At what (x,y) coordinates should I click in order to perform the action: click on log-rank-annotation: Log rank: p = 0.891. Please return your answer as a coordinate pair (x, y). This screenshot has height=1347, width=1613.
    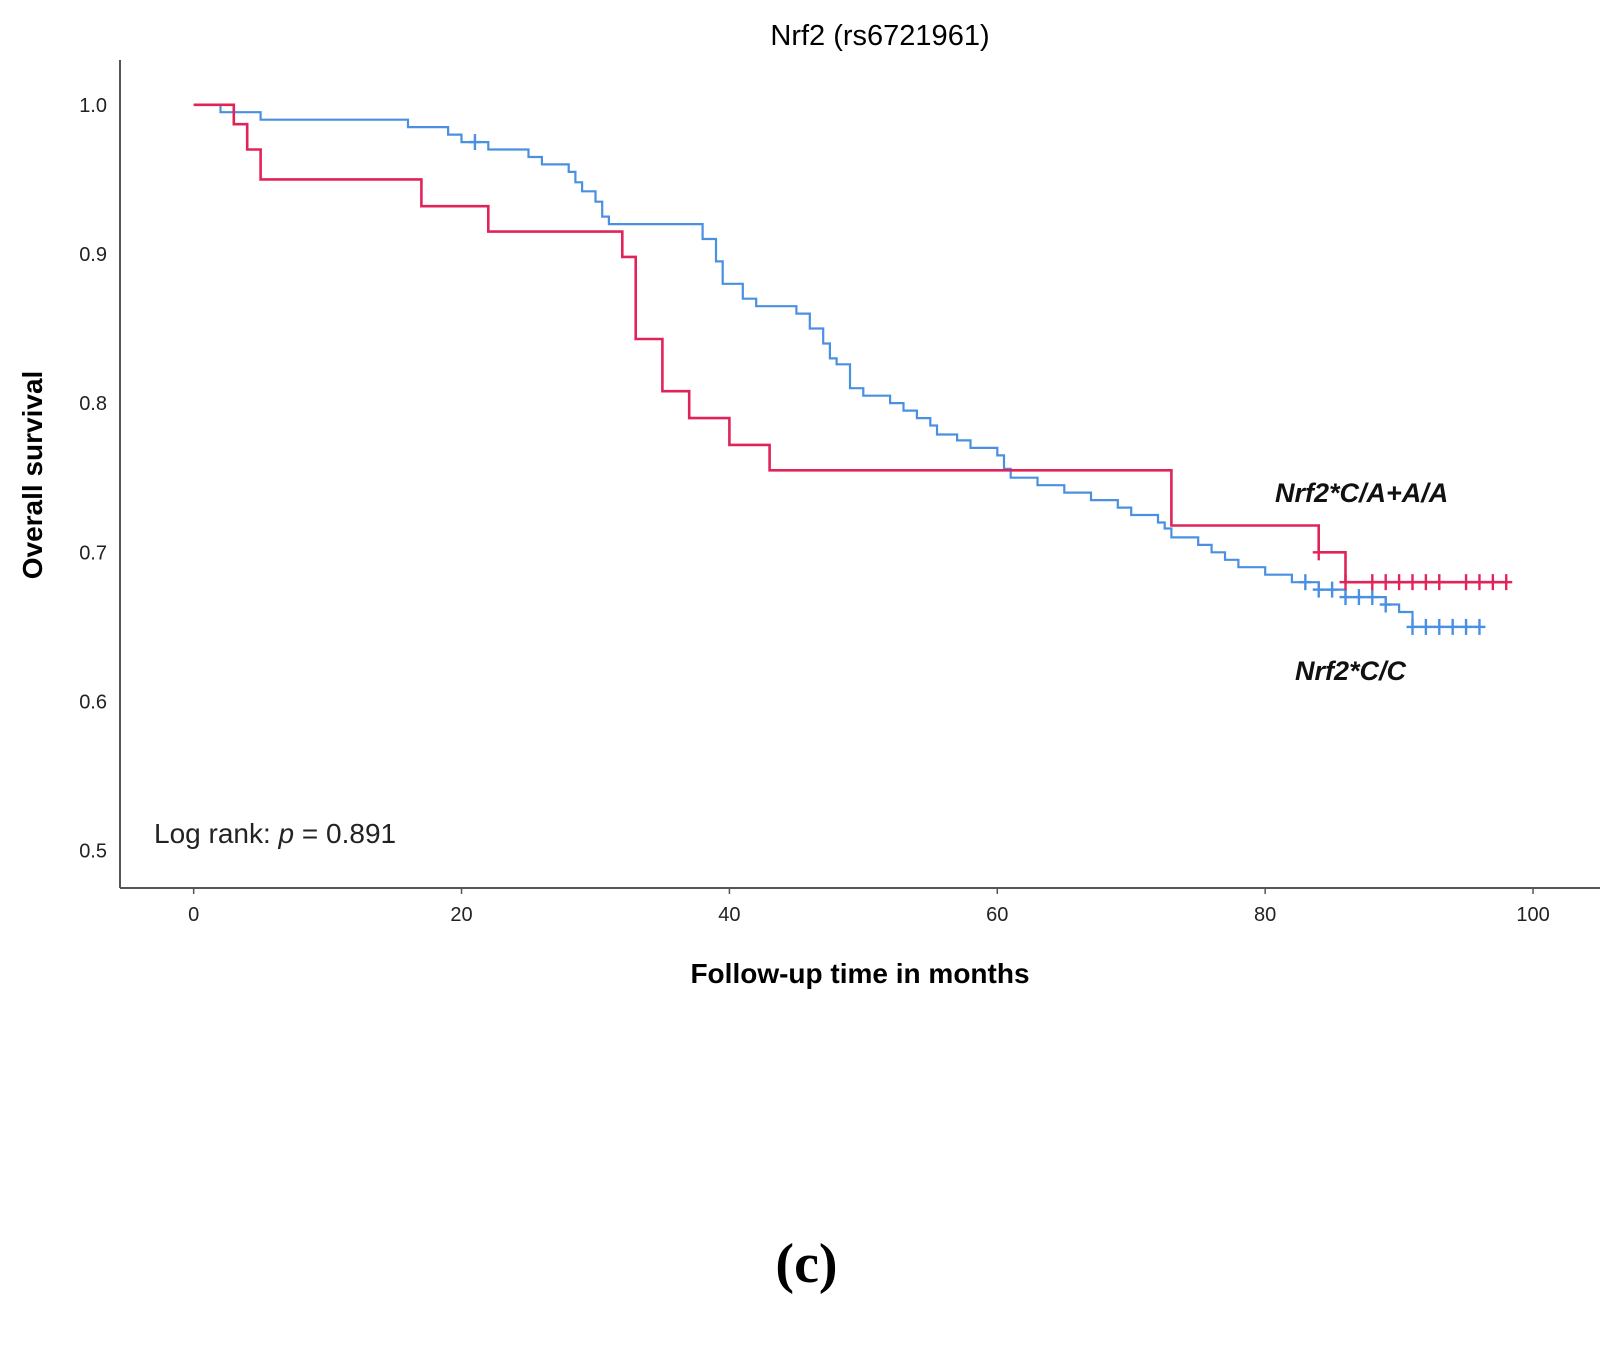
    Looking at the image, I should click on (275, 833).